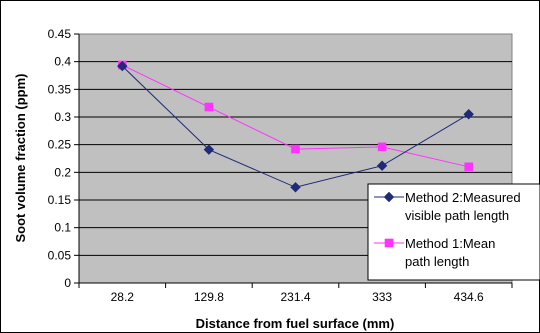 The width and height of the screenshot is (540, 333). Describe the element at coordinates (463, 197) in the screenshot. I see `legend-label: Method 2:Measured` at that location.